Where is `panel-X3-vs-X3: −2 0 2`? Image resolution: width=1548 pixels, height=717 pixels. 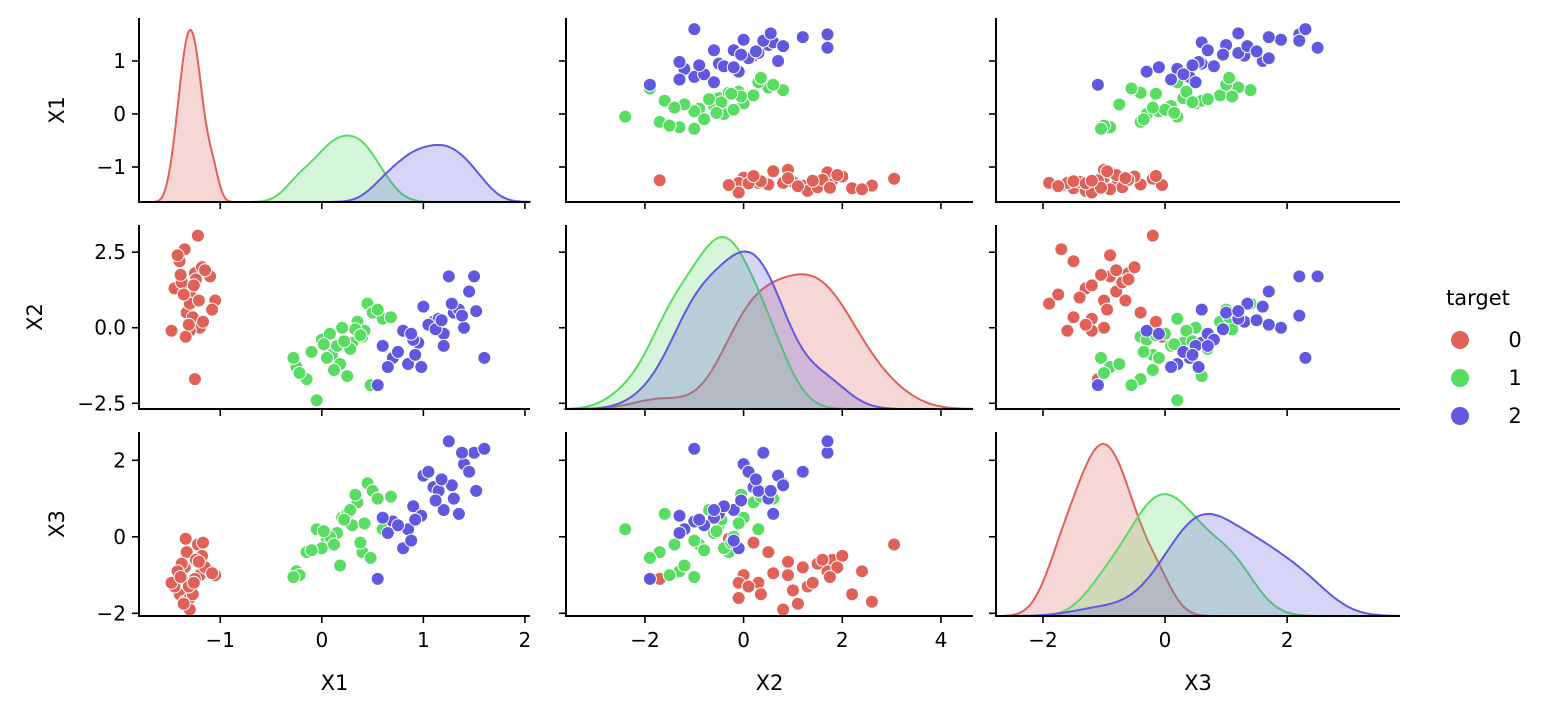 panel-X3-vs-X3: −2 0 2 is located at coordinates (1194, 542).